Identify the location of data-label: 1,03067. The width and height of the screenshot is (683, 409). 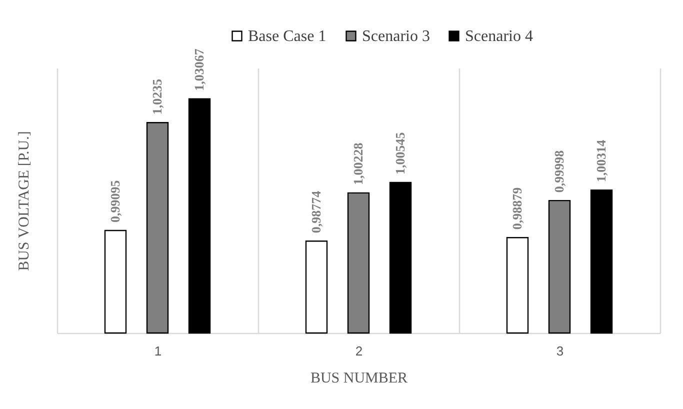
(199, 69).